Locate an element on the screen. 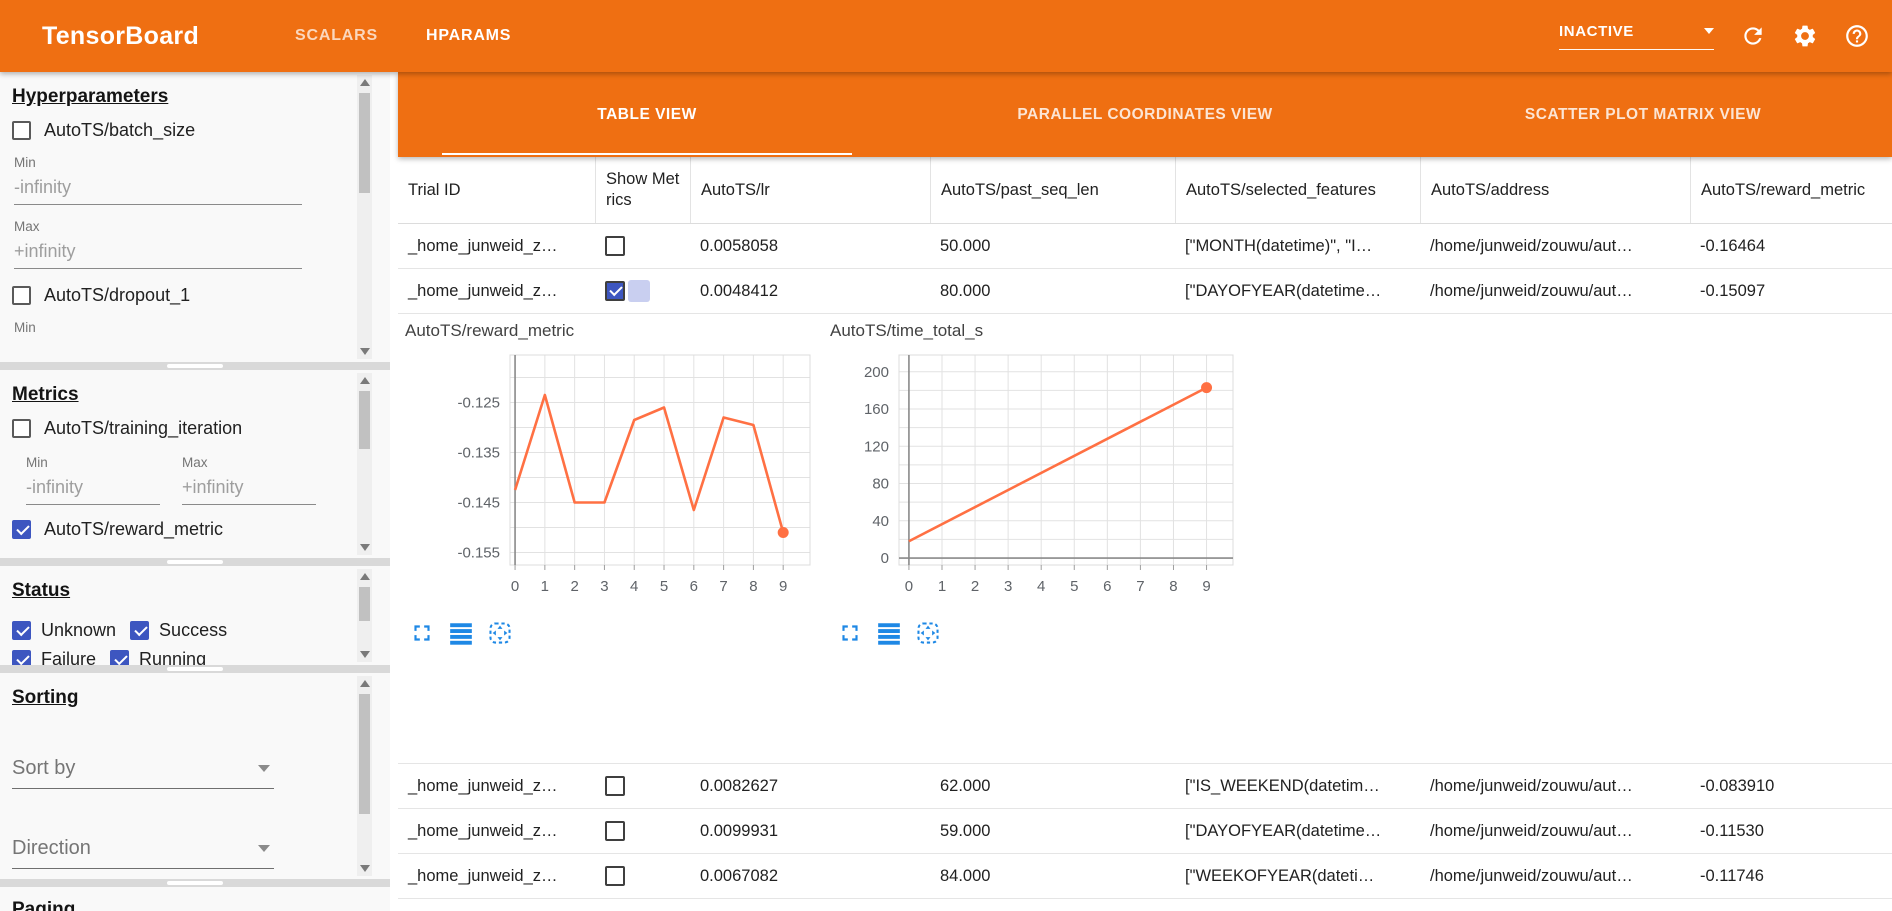 Image resolution: width=1892 pixels, height=911 pixels. chevron-down-icon is located at coordinates (264, 768).